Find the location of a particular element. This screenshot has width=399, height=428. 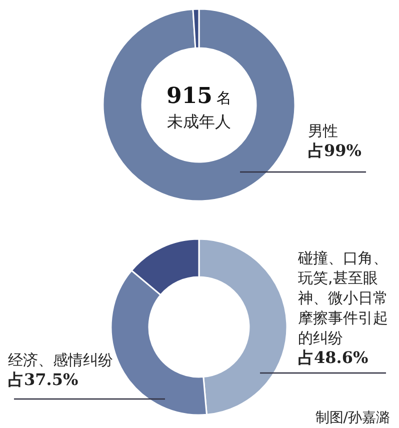

data-label: 占99% is located at coordinates (335, 150).